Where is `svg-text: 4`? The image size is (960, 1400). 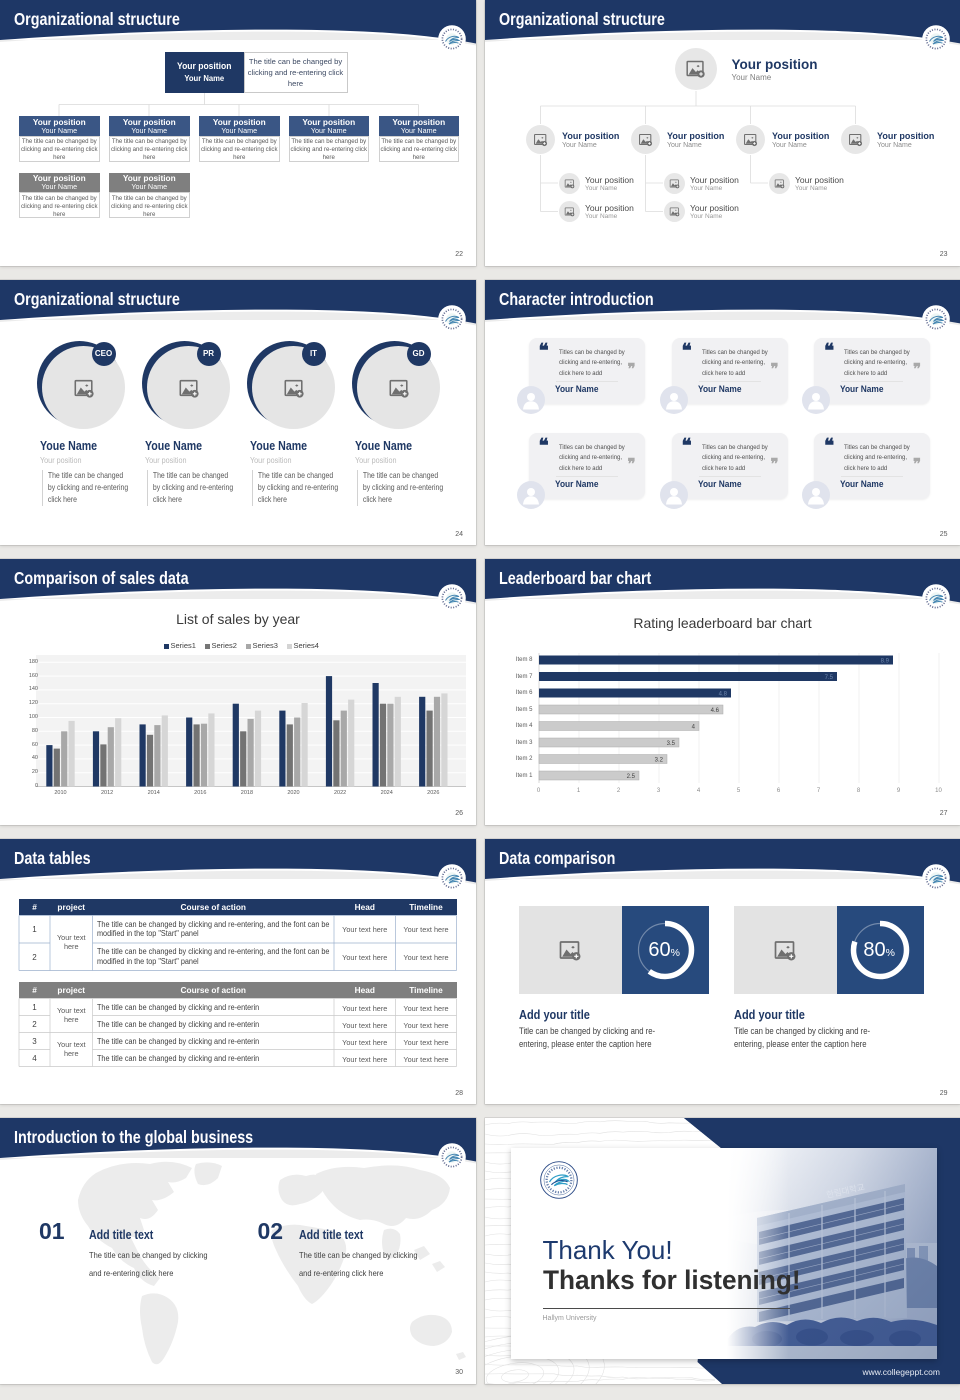
svg-text: 4 is located at coordinates (693, 728).